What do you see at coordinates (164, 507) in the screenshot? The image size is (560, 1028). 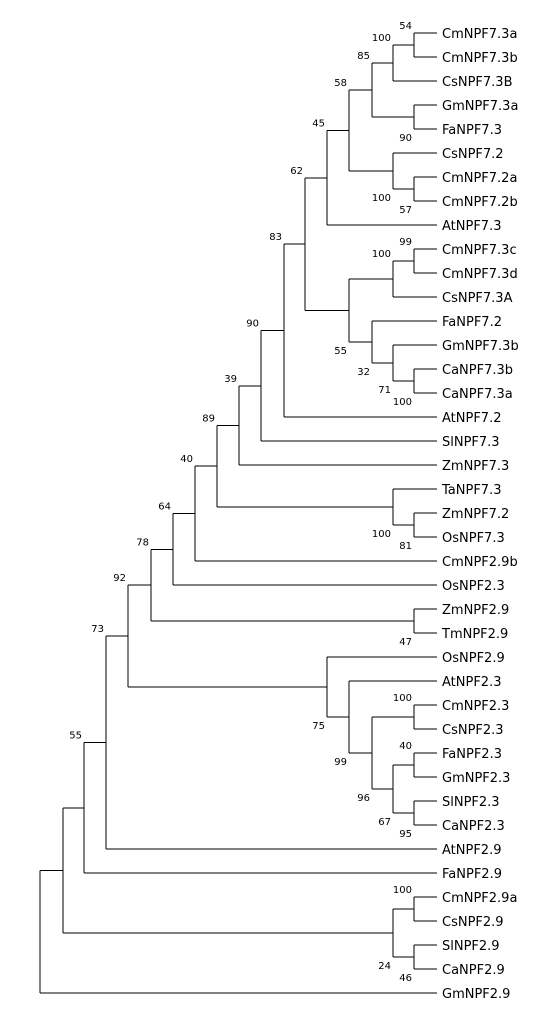 I see `bootstrap-value: 64` at bounding box center [164, 507].